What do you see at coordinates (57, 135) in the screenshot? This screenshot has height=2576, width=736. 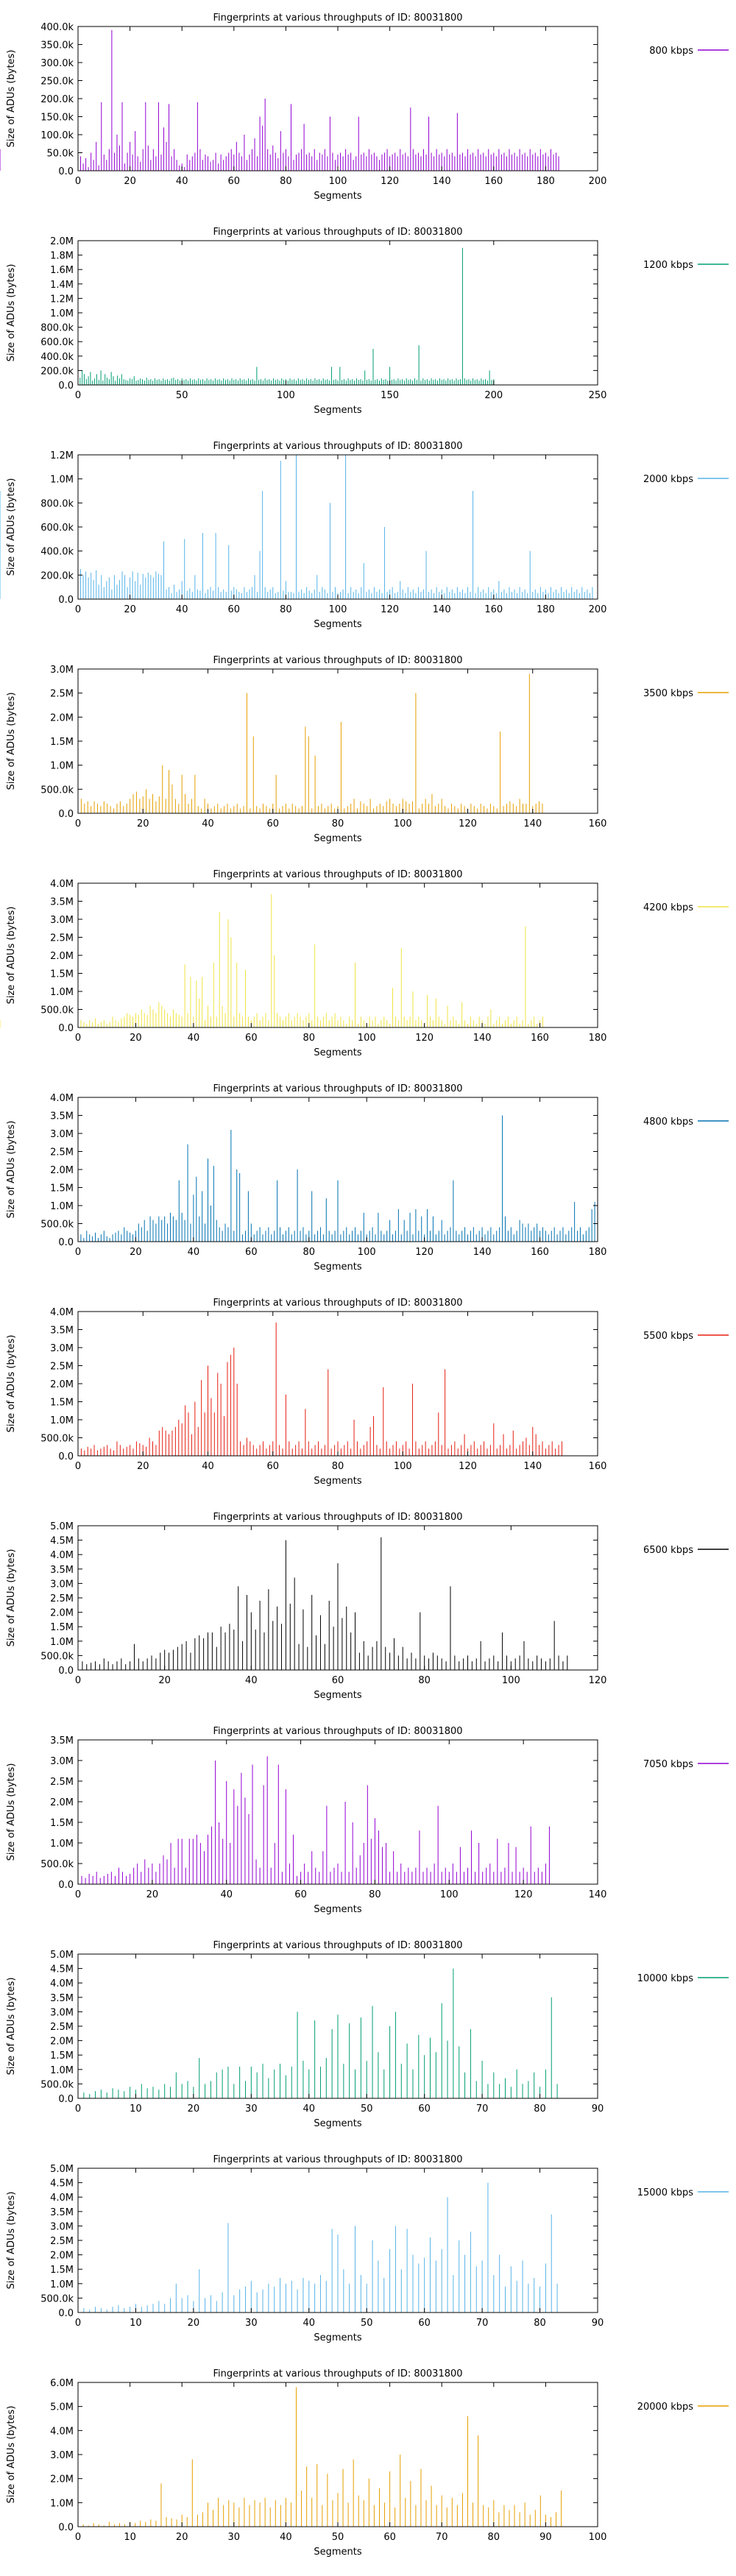 I see `y-tick-label: 100.0k` at bounding box center [57, 135].